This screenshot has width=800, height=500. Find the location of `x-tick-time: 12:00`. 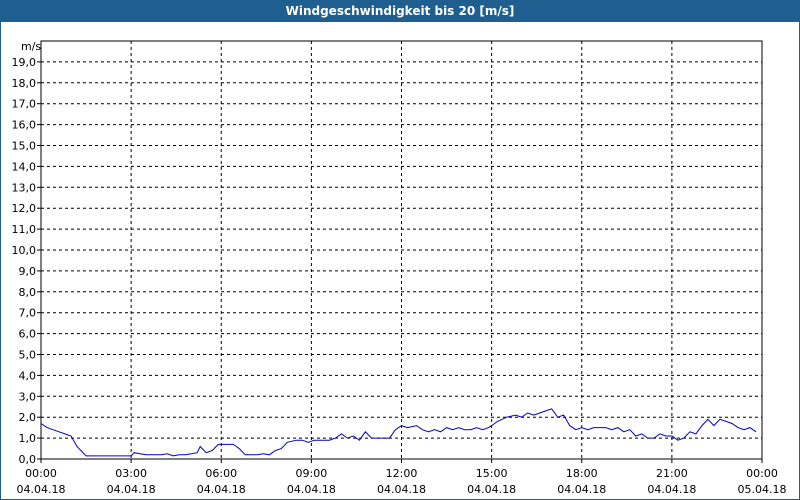

x-tick-time: 12:00 is located at coordinates (402, 473).